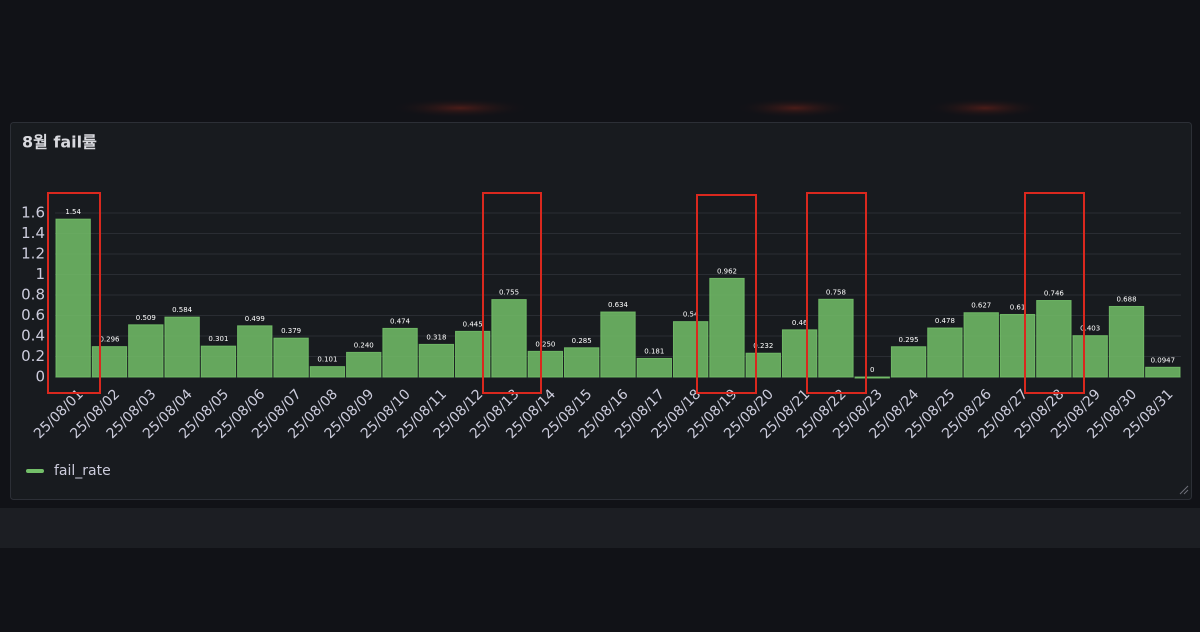 The height and width of the screenshot is (632, 1200). I want to click on value-label: 0.285, so click(582, 341).